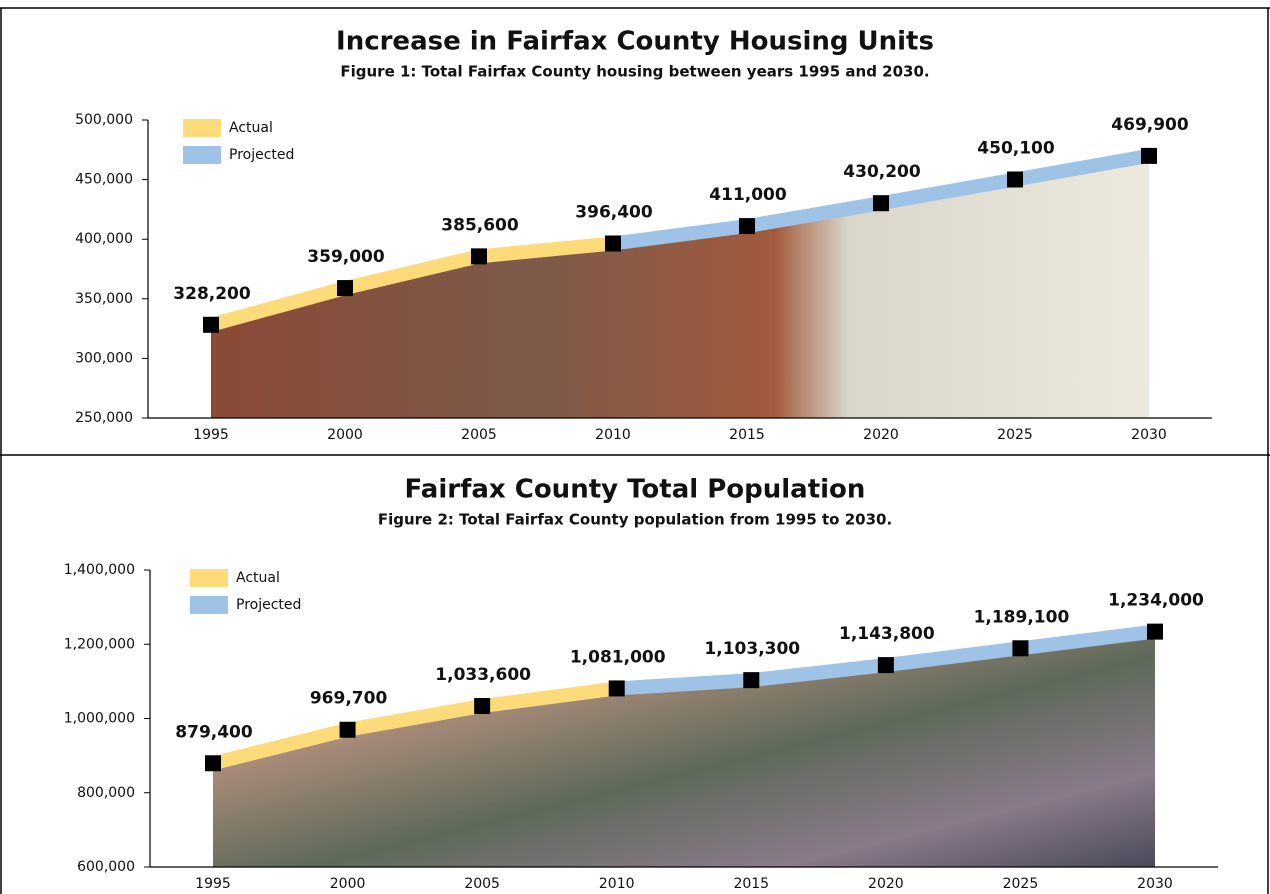 This screenshot has width=1270, height=894. Describe the element at coordinates (748, 195) in the screenshot. I see `data-label: 411,000` at that location.